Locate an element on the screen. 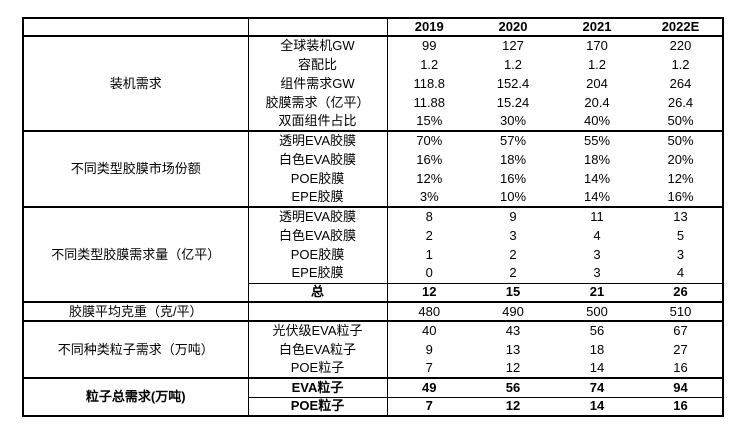  cell: 18 is located at coordinates (597, 349).